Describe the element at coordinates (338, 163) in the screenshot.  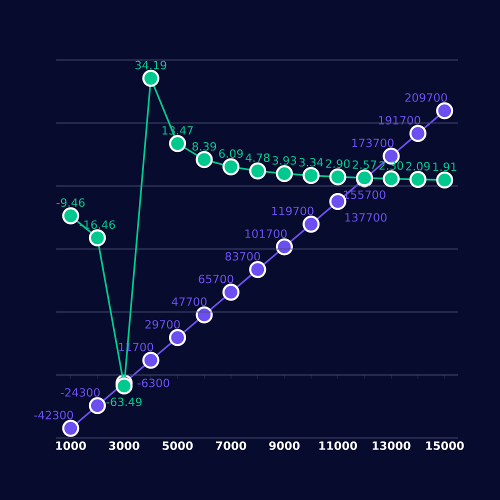
I see `data-label: 2.90` at that location.